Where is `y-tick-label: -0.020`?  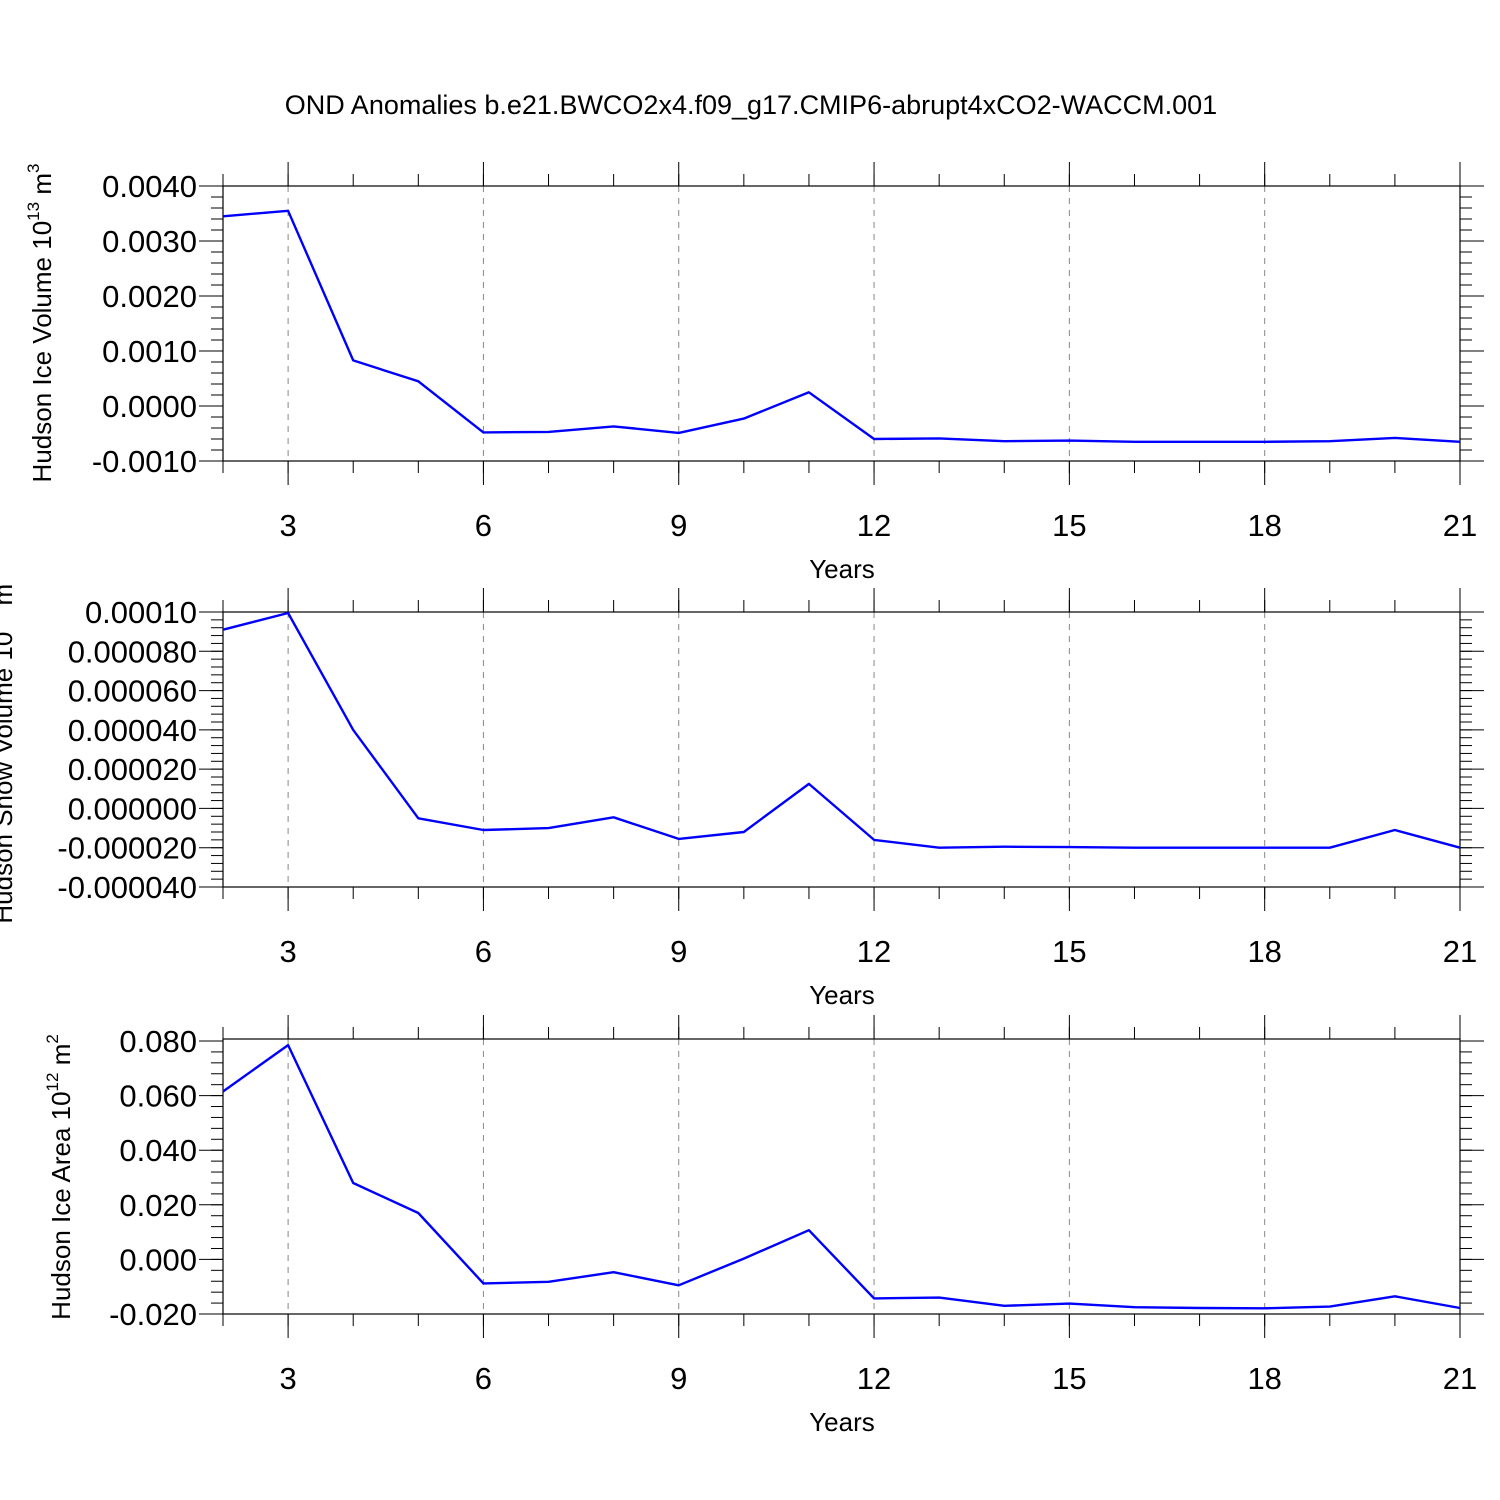 y-tick-label: -0.020 is located at coordinates (153, 1314).